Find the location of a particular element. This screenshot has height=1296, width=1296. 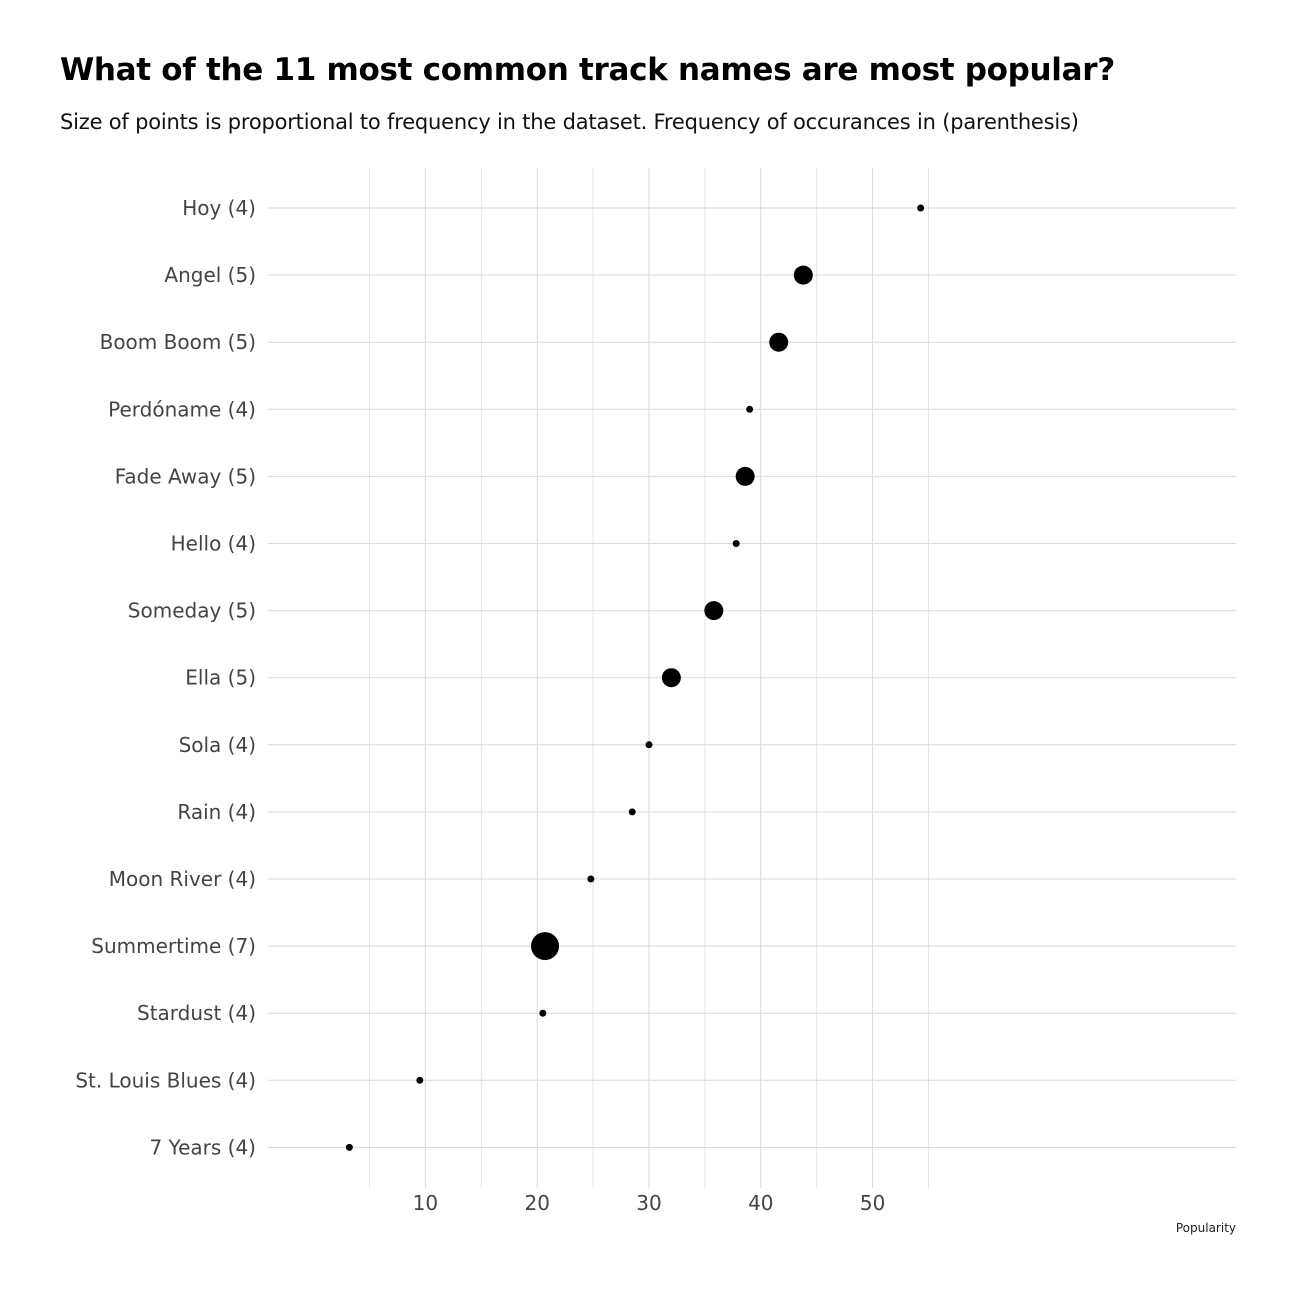

y-tick-label: Moon River (4) is located at coordinates (182, 879).